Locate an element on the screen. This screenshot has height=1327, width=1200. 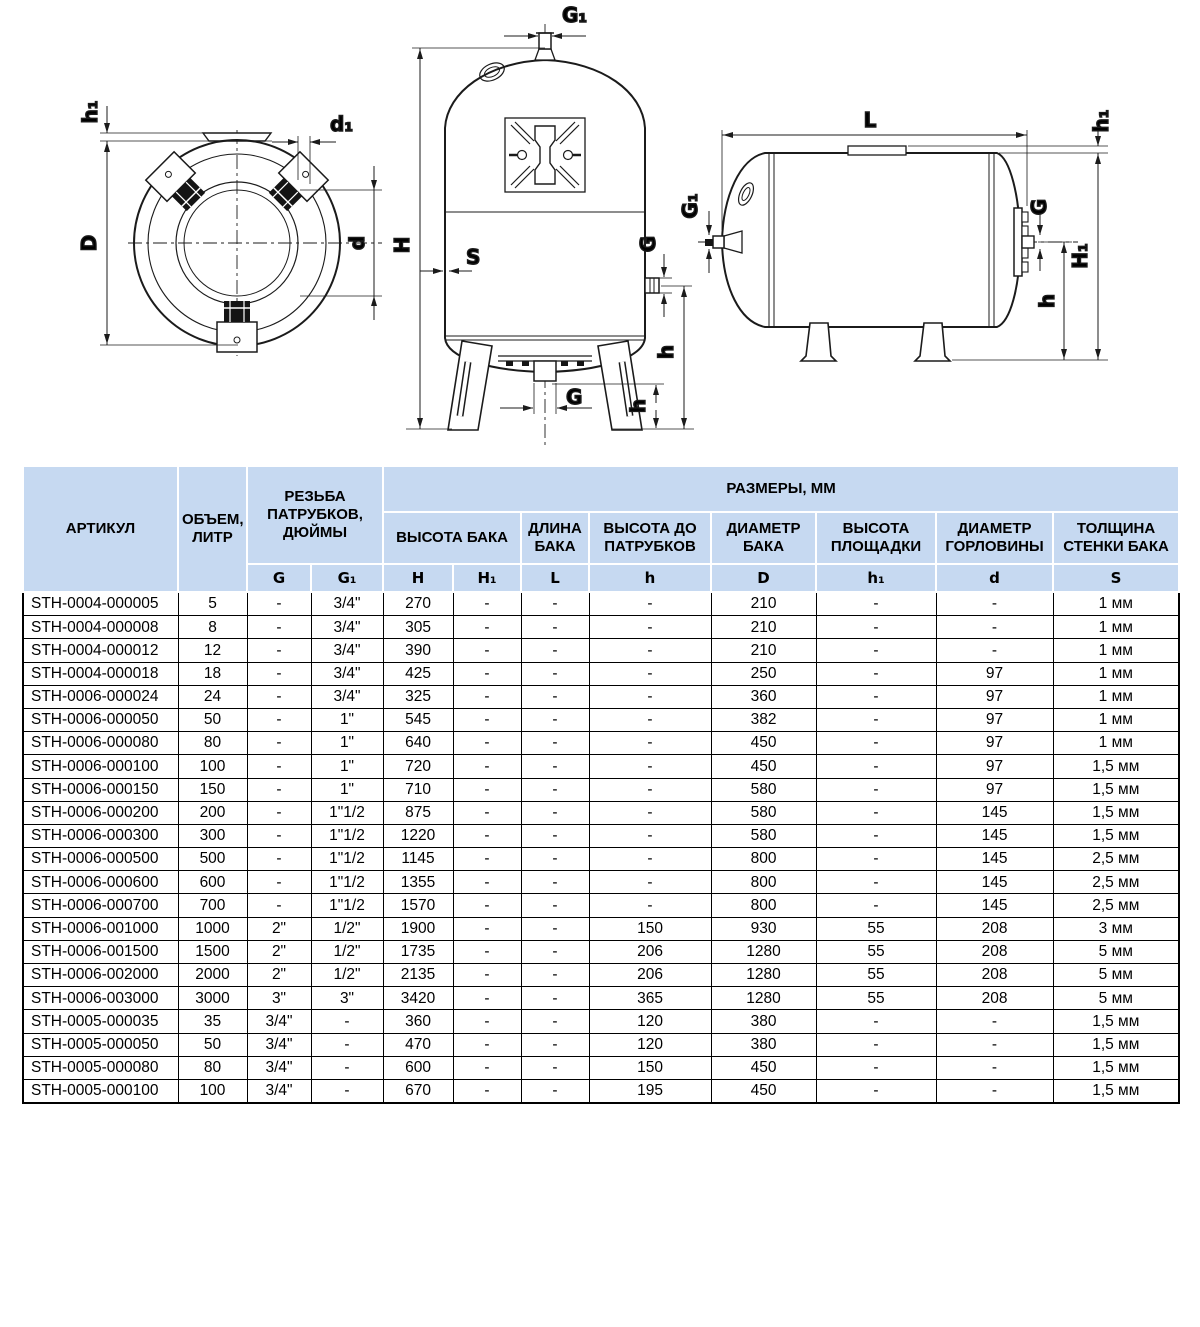
dim-label-h-right: h is located at coordinates (1047, 301).